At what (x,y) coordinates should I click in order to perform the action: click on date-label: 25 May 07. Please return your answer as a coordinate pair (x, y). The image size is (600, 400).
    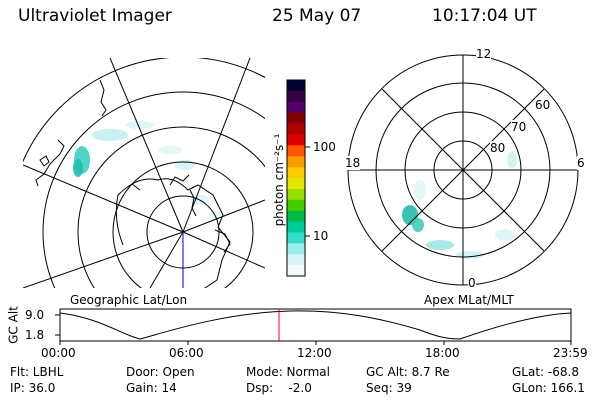
    Looking at the image, I should click on (317, 16).